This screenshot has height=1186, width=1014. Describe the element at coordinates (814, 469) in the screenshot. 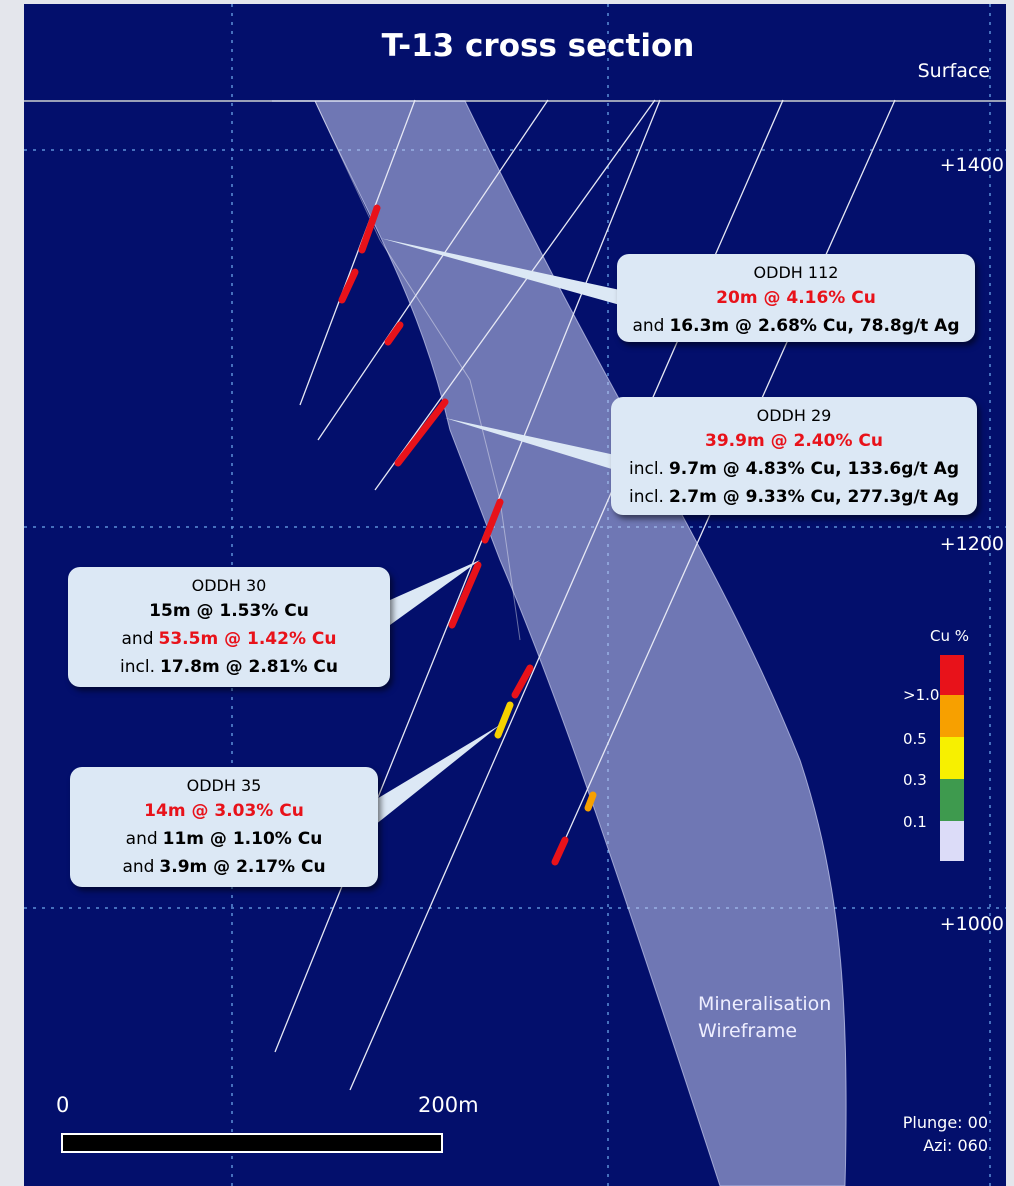

I see `callout-result: 9.7m @ 4.83% Cu, 133.6g/t Ag` at that location.